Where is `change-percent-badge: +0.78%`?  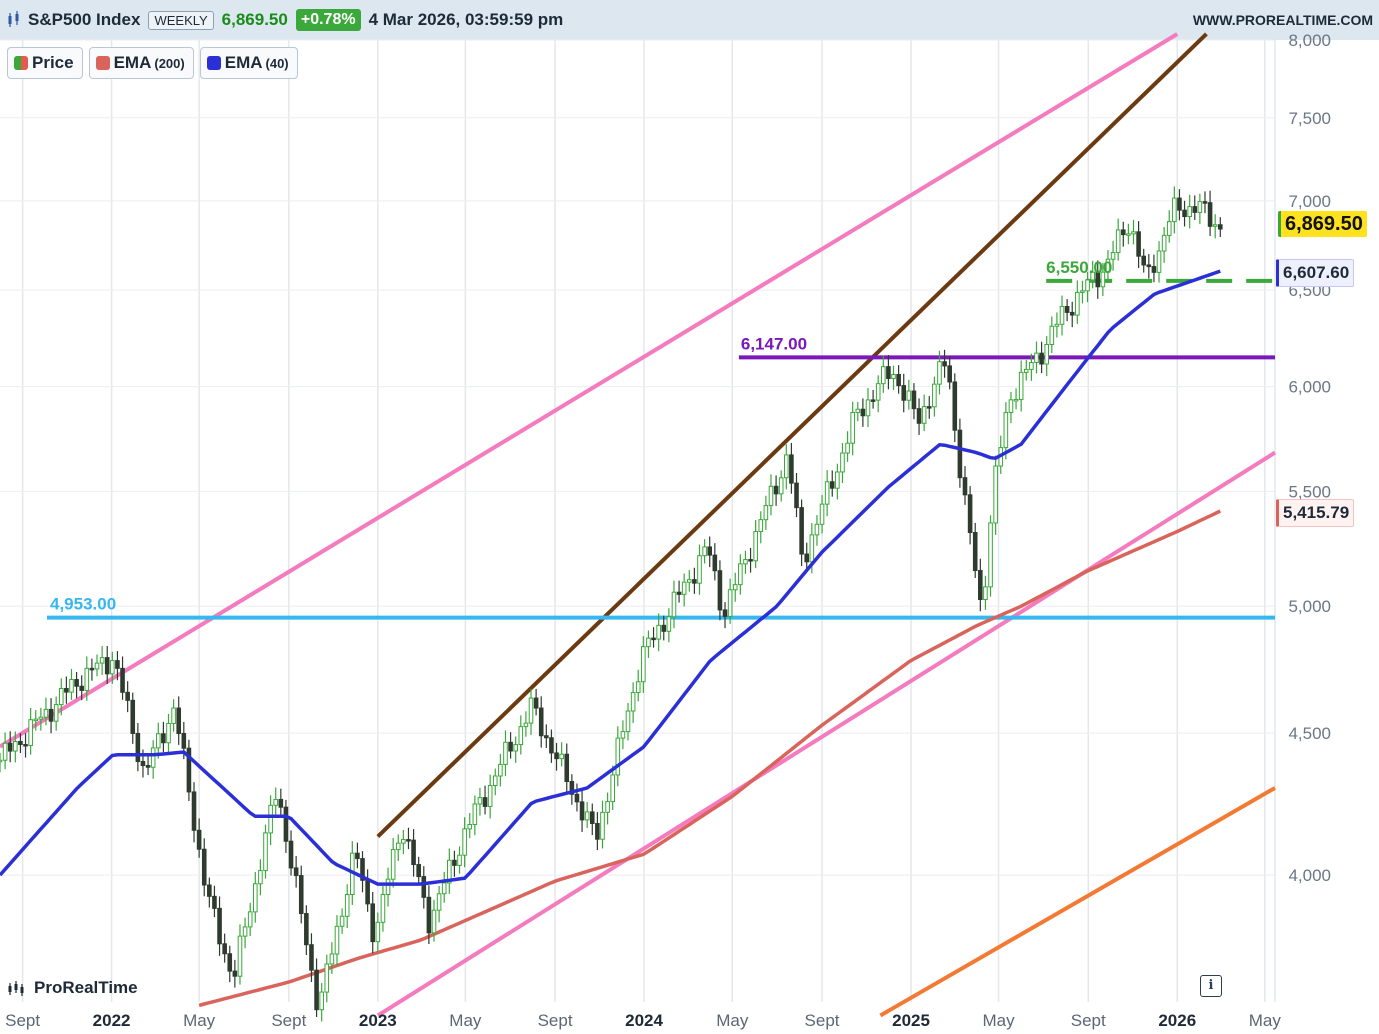 change-percent-badge: +0.78% is located at coordinates (328, 20).